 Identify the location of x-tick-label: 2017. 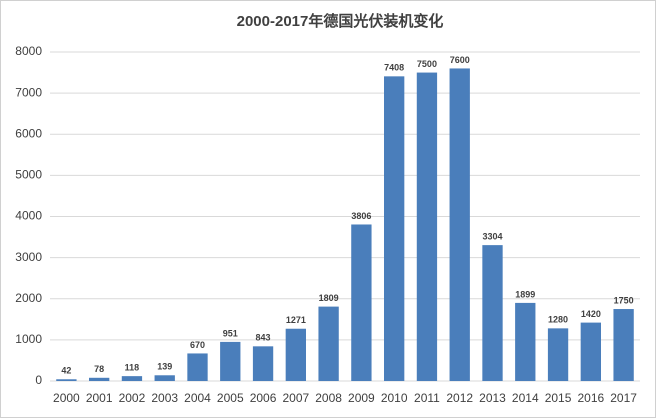
(623, 398).